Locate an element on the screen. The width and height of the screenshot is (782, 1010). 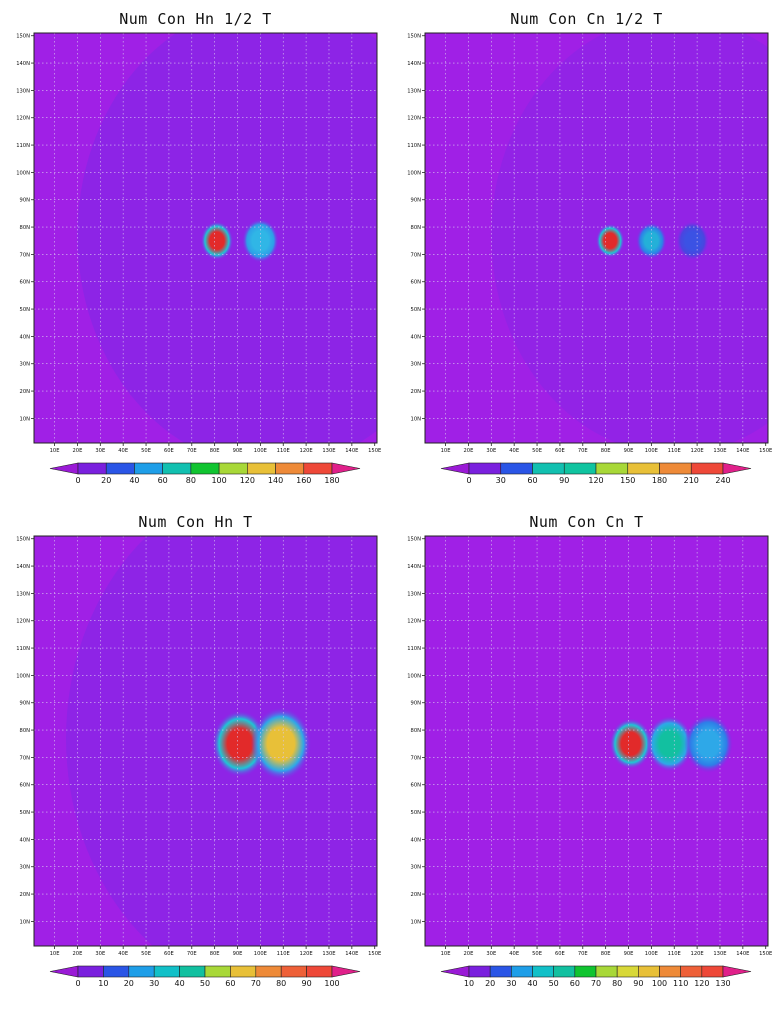
y-tick-label: 110N is located at coordinates (414, 649).